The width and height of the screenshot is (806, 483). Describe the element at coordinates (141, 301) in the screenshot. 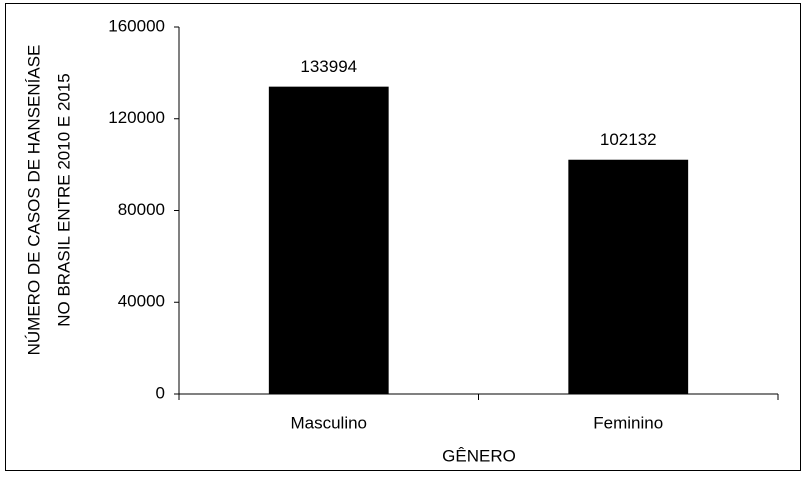

I see `y-tick-label: 40000` at that location.